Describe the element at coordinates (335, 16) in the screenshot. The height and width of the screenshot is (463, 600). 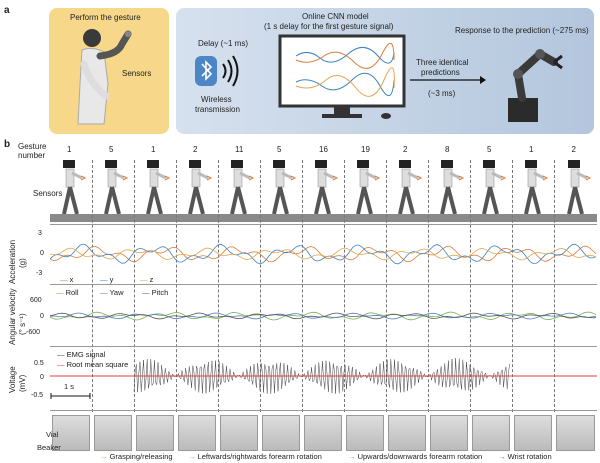
I see `cnn-title: Online CNN model` at that location.